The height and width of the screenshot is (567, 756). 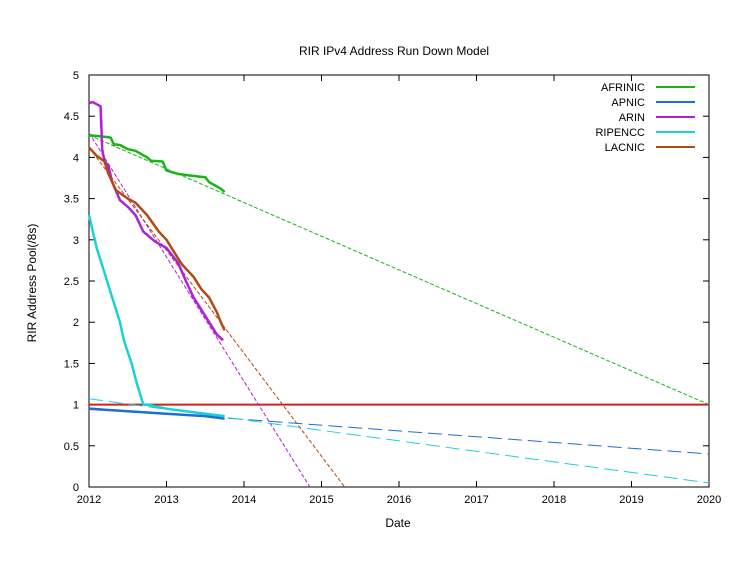 What do you see at coordinates (32, 283) in the screenshot?
I see `y-axis-label: RIR Address Pool(/8s)` at bounding box center [32, 283].